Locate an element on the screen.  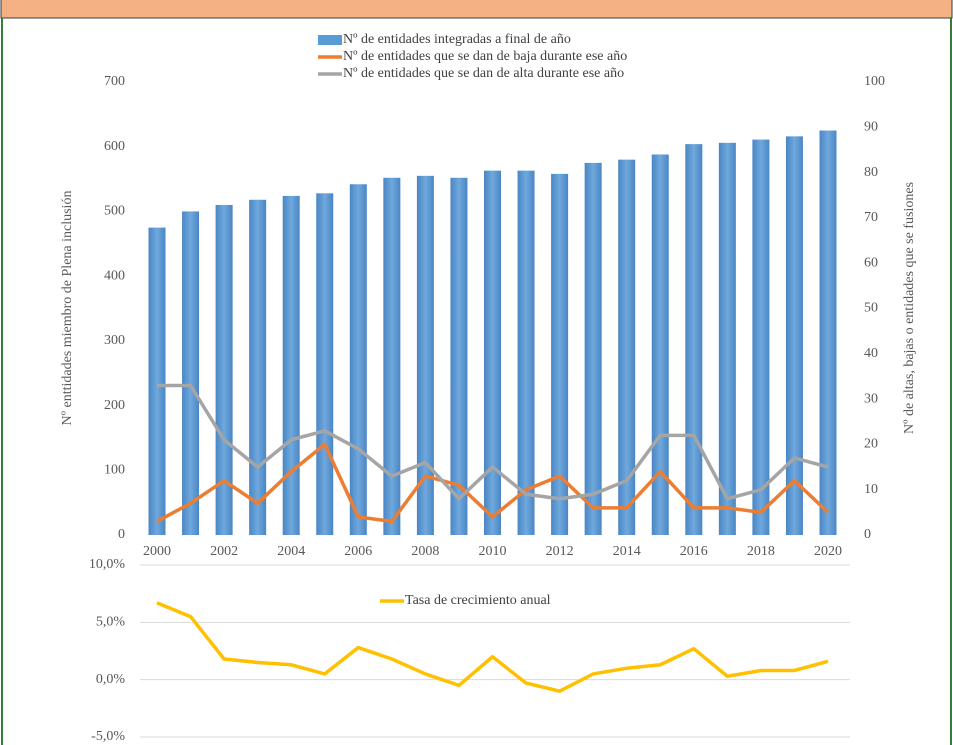
x-tick-label: 2020 is located at coordinates (828, 551).